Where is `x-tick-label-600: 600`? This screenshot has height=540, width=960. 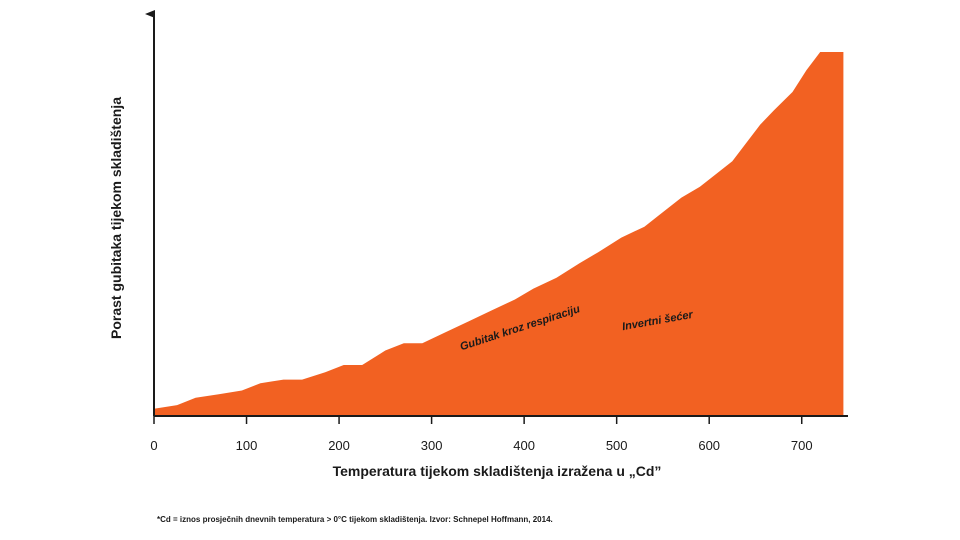 x-tick-label-600: 600 is located at coordinates (709, 445).